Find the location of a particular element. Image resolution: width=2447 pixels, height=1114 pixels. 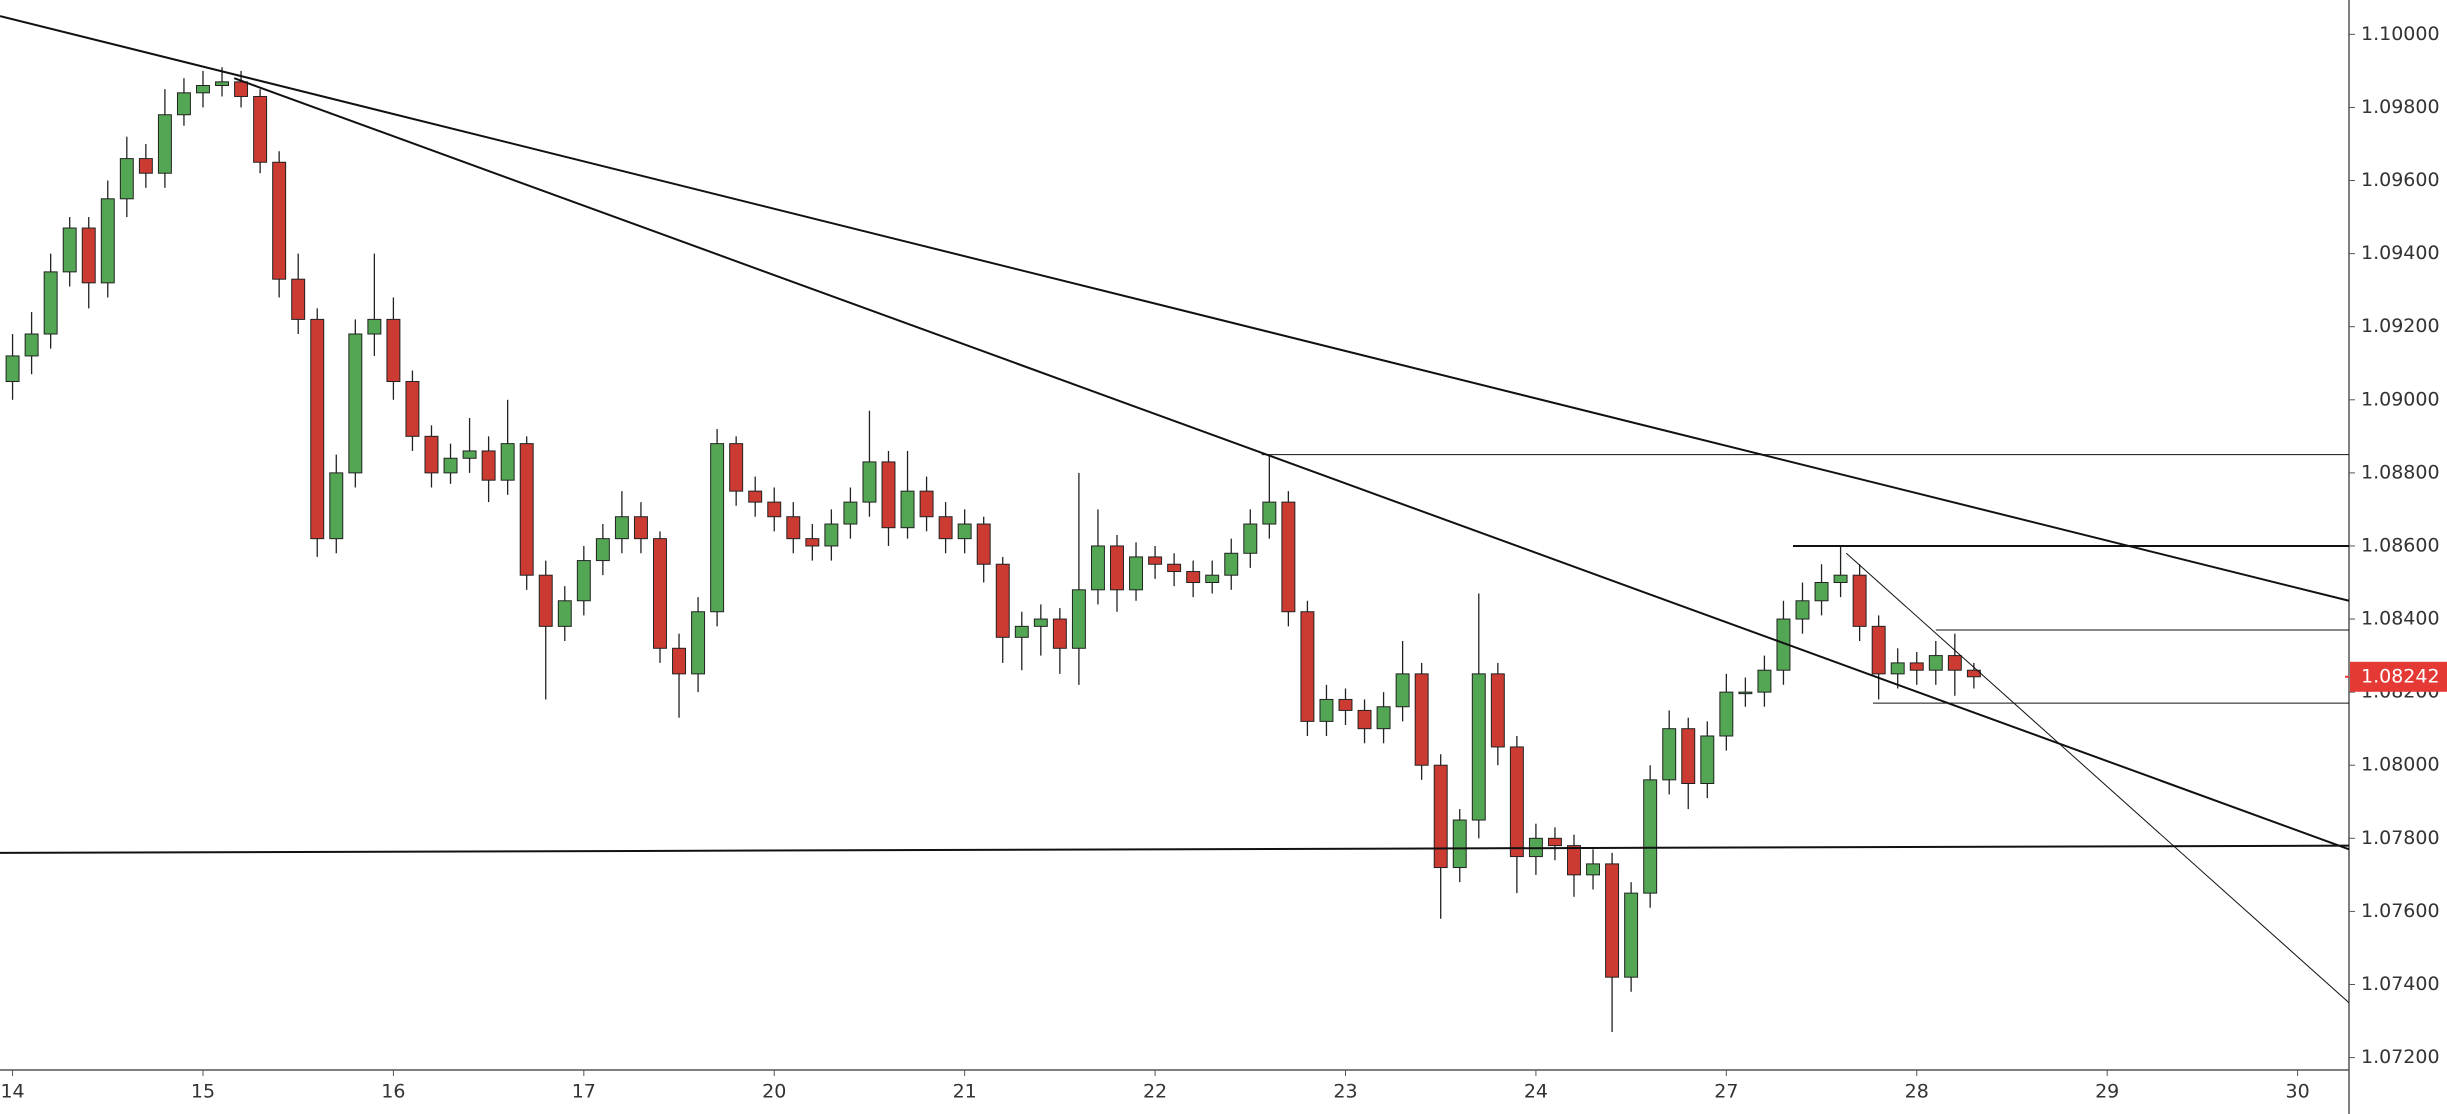

y-tick-label: 1.10000 is located at coordinates (2400, 34).